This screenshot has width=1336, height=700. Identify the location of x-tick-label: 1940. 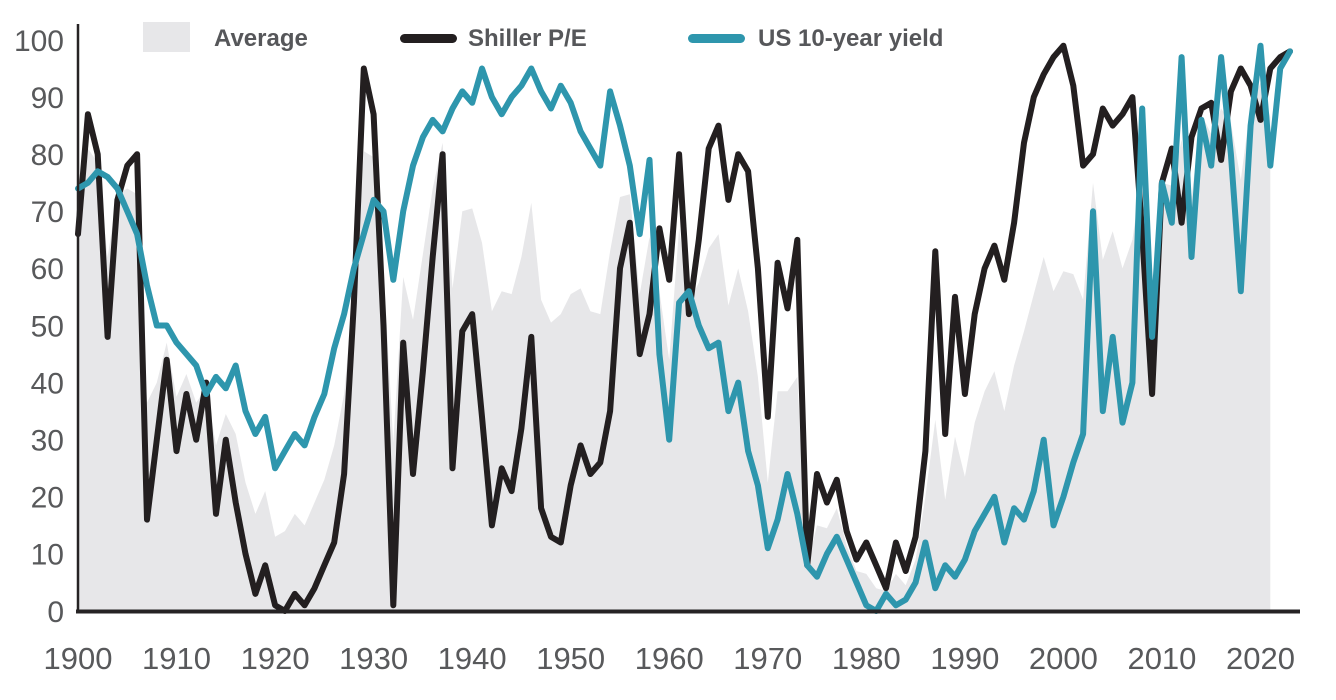
(472, 658).